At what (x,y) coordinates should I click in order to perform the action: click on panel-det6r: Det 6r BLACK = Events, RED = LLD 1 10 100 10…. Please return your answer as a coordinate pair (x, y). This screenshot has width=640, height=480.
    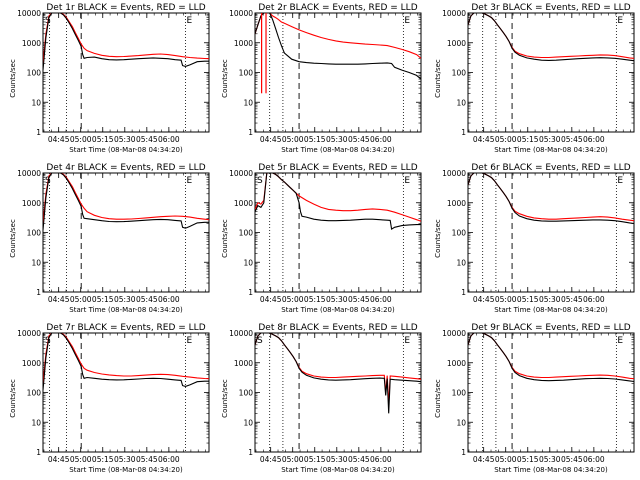
    Looking at the image, I should click on (534, 238).